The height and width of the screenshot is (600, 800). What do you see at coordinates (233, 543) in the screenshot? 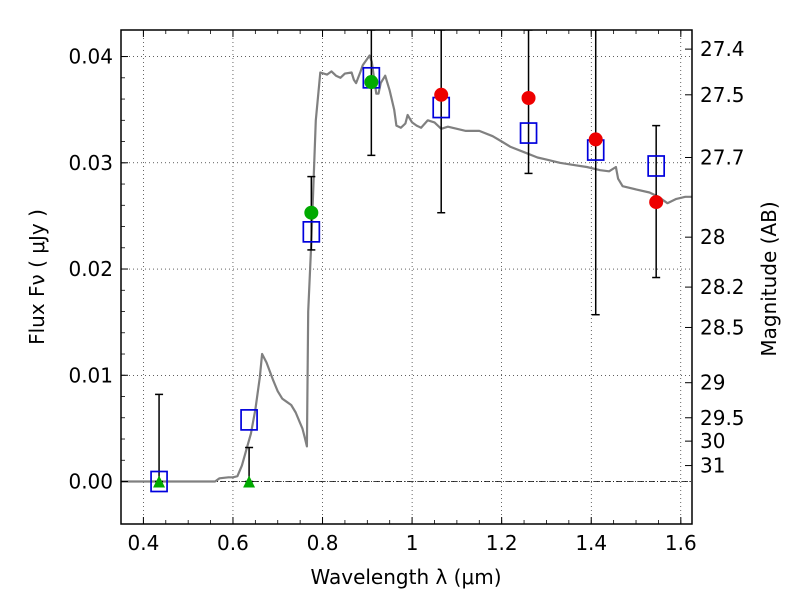
I see `x-tick-label: 0.6` at bounding box center [233, 543].